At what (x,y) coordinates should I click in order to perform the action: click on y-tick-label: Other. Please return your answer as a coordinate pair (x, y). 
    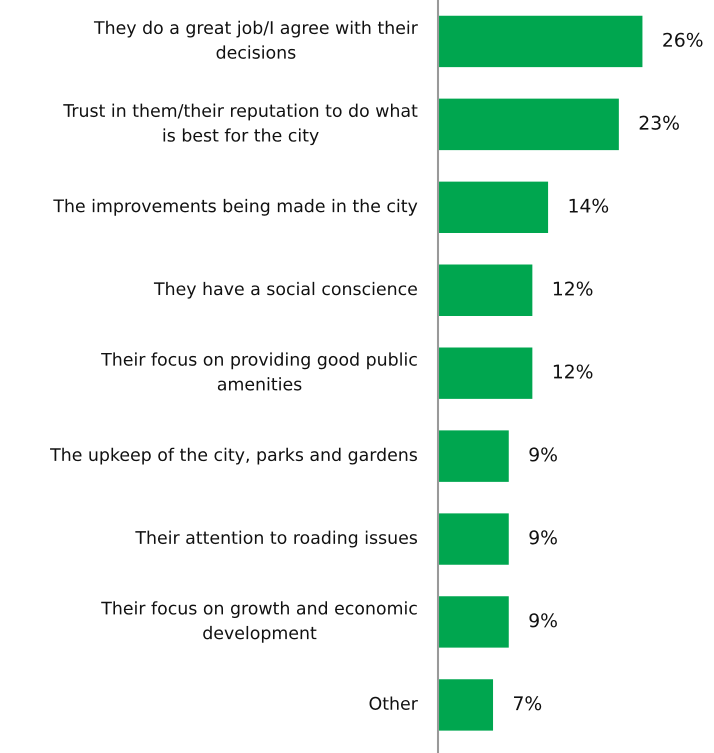
    Looking at the image, I should click on (394, 703).